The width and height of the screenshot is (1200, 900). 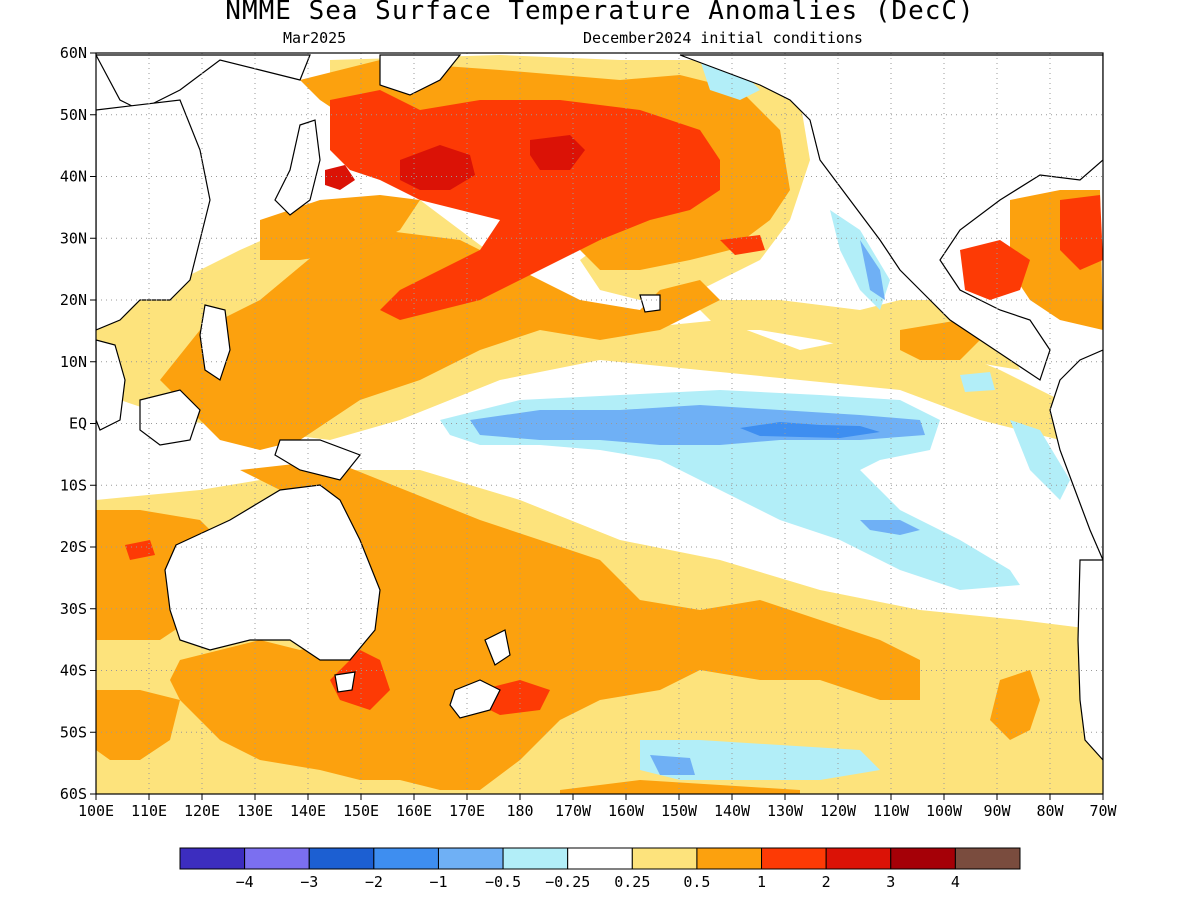 What do you see at coordinates (626, 811) in the screenshot?
I see `lon-tick-label: 160W` at bounding box center [626, 811].